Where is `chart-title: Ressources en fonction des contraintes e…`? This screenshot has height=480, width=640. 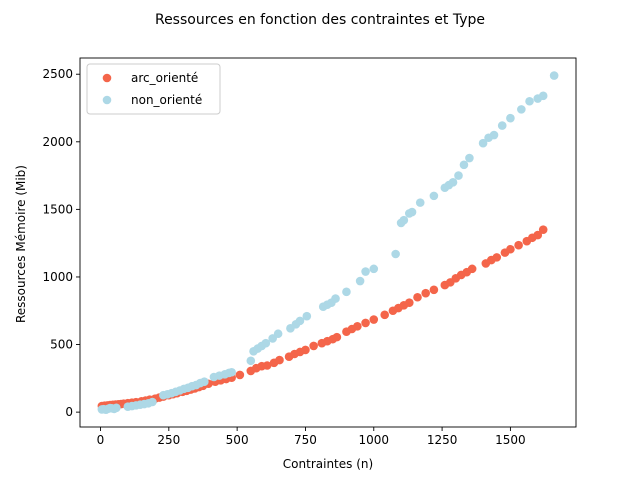 chart-title: Ressources en fonction des contraintes e… is located at coordinates (320, 20).